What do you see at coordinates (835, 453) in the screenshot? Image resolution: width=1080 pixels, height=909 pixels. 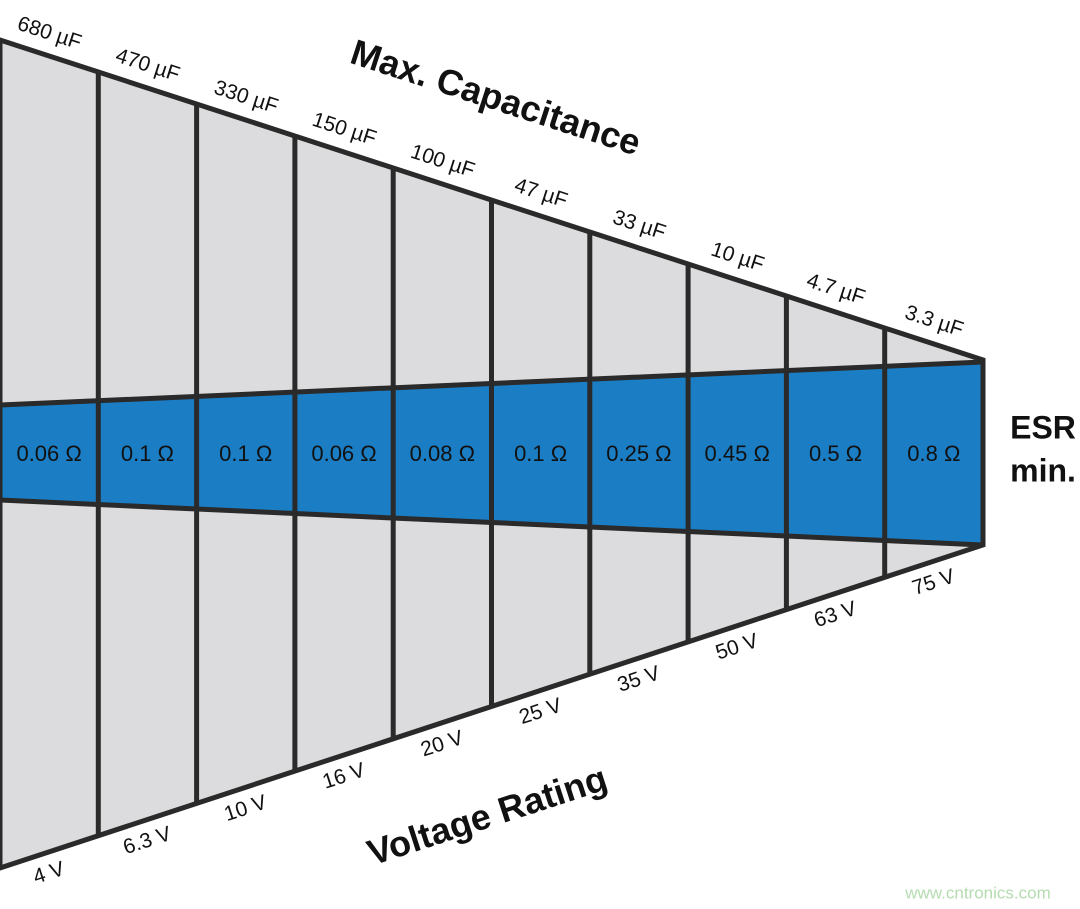 I see `esr-label: 0.5 Ω` at bounding box center [835, 453].